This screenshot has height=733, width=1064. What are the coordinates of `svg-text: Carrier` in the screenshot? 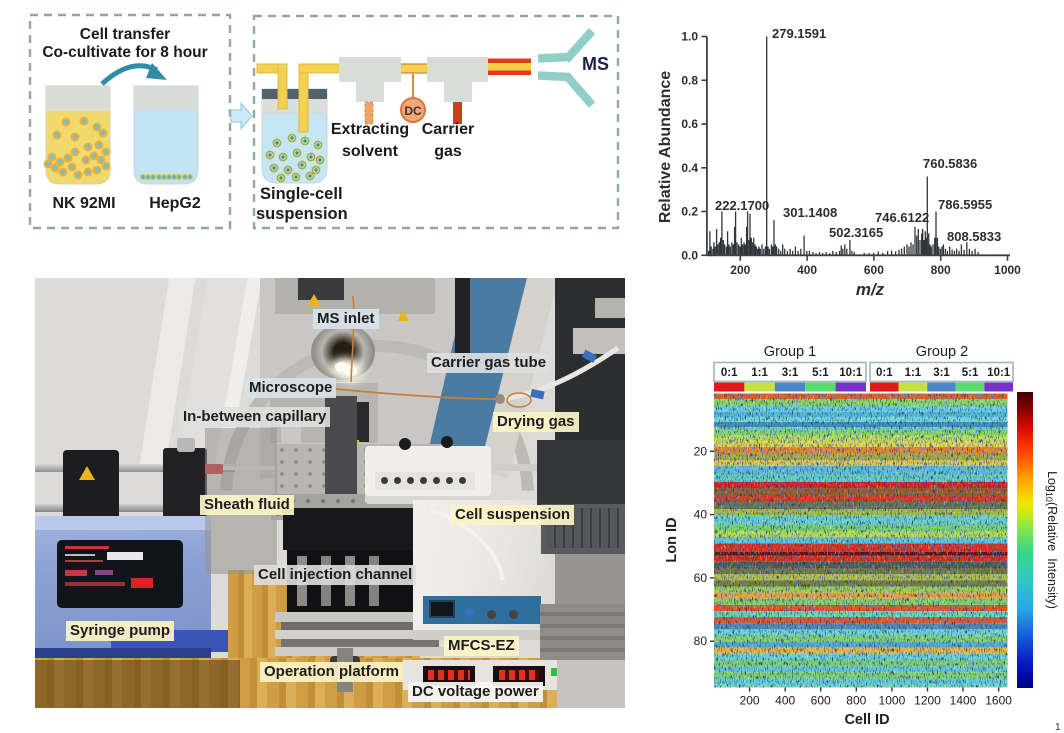 It's located at (448, 129).